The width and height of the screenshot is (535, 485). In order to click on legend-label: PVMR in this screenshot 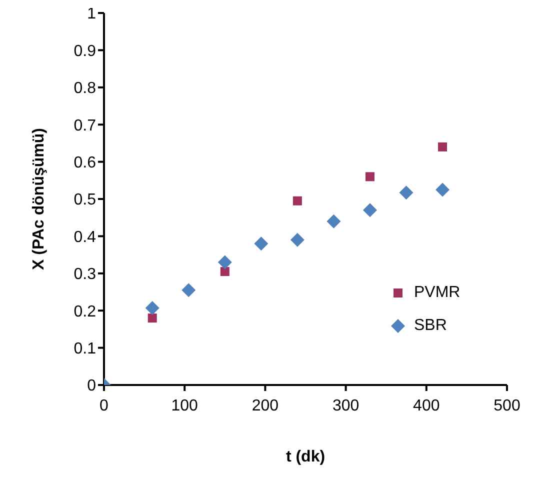, I will do `click(437, 293)`.